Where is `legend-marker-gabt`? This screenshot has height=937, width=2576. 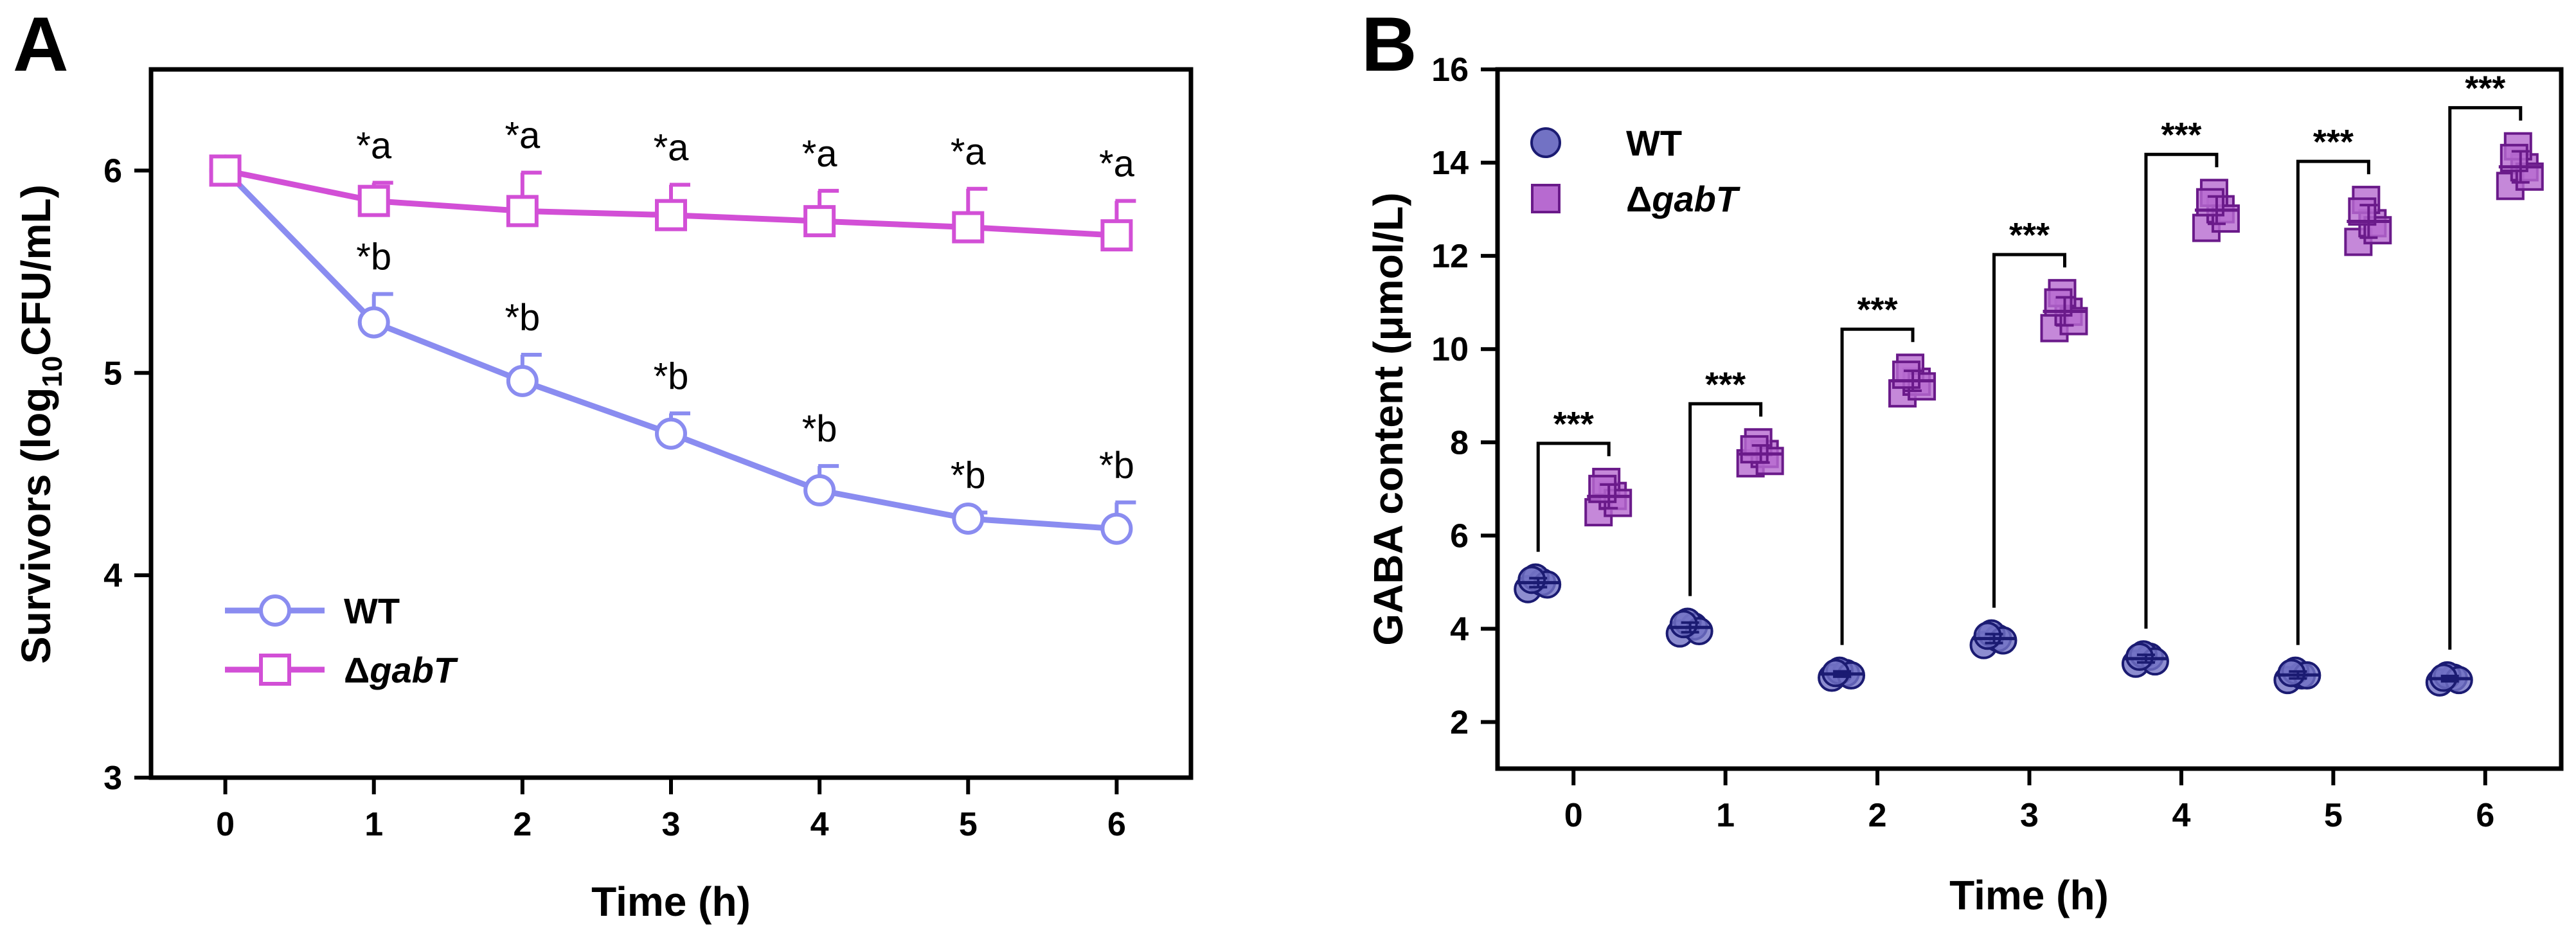 legend-marker-gabt is located at coordinates (275, 670).